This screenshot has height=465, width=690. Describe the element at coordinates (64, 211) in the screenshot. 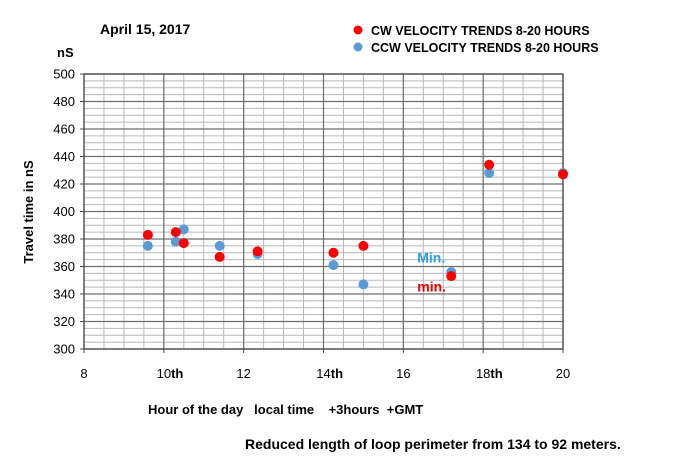

I see `y-tick-label: 400` at that location.